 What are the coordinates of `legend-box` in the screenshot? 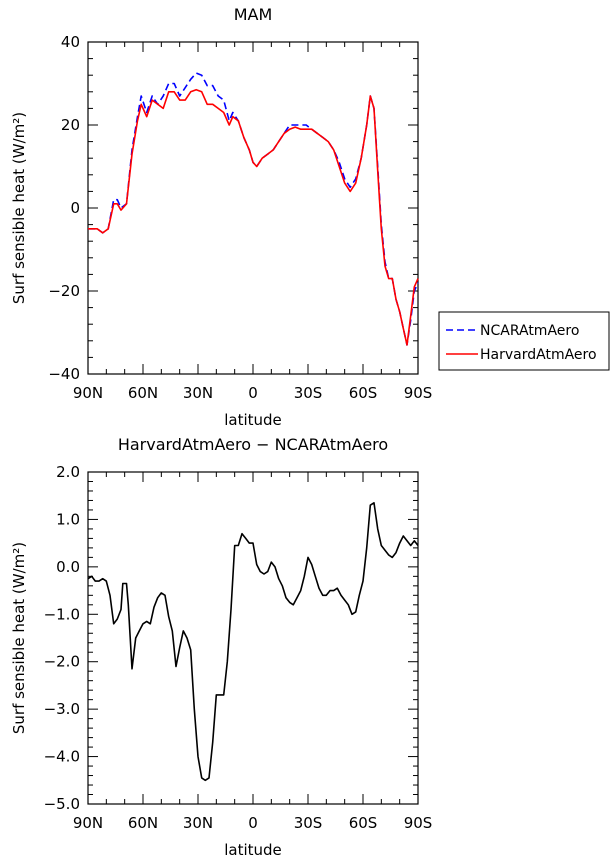 It's located at (524, 341).